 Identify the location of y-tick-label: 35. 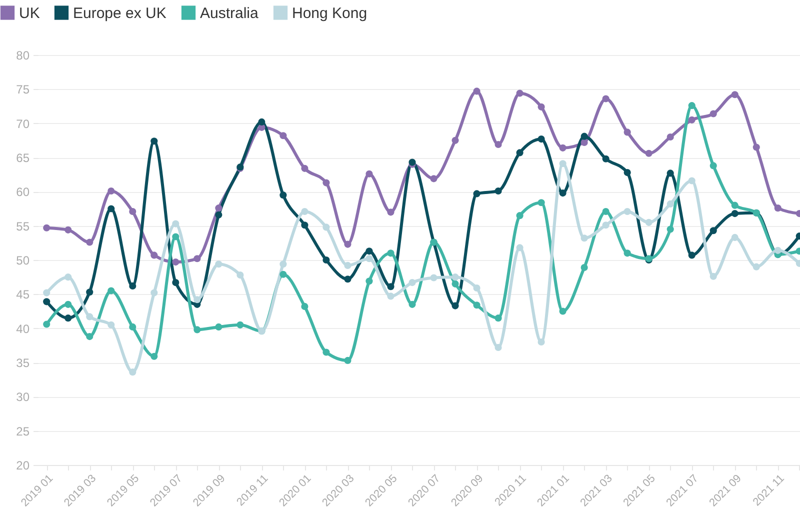
(23, 363).